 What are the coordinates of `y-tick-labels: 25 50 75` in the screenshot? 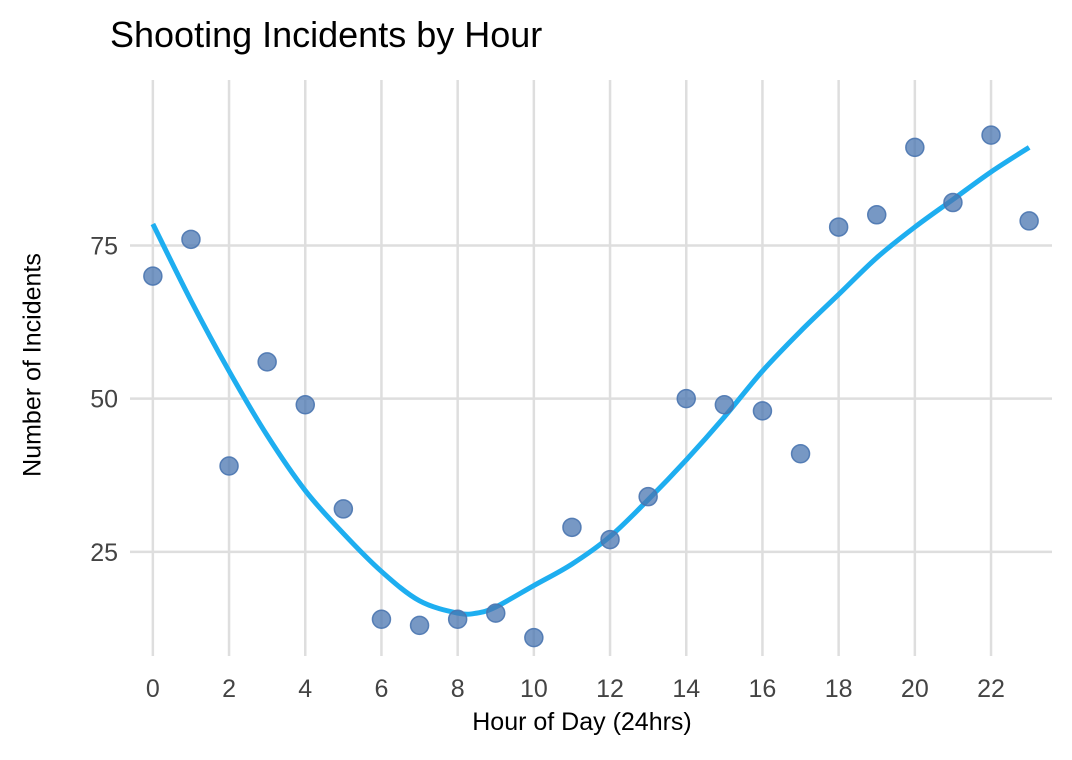 It's located at (104, 399).